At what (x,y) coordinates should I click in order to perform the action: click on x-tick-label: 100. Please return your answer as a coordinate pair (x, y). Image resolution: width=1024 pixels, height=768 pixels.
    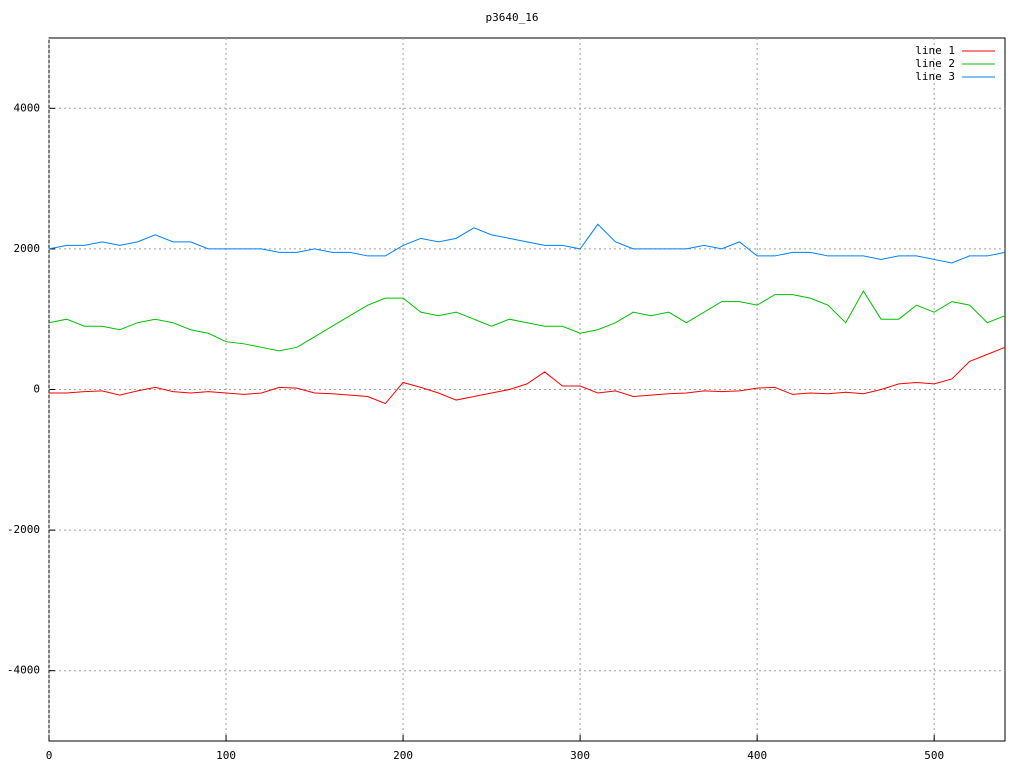
    Looking at the image, I should click on (226, 755).